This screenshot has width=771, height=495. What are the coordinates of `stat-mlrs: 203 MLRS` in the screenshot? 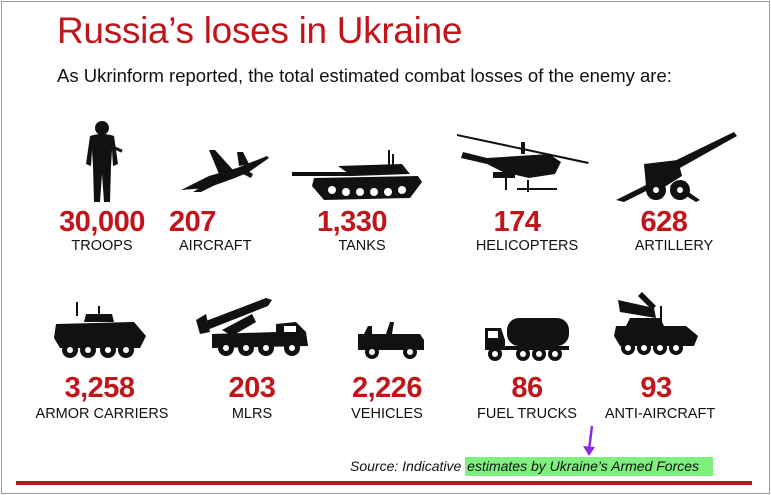 It's located at (252, 359).